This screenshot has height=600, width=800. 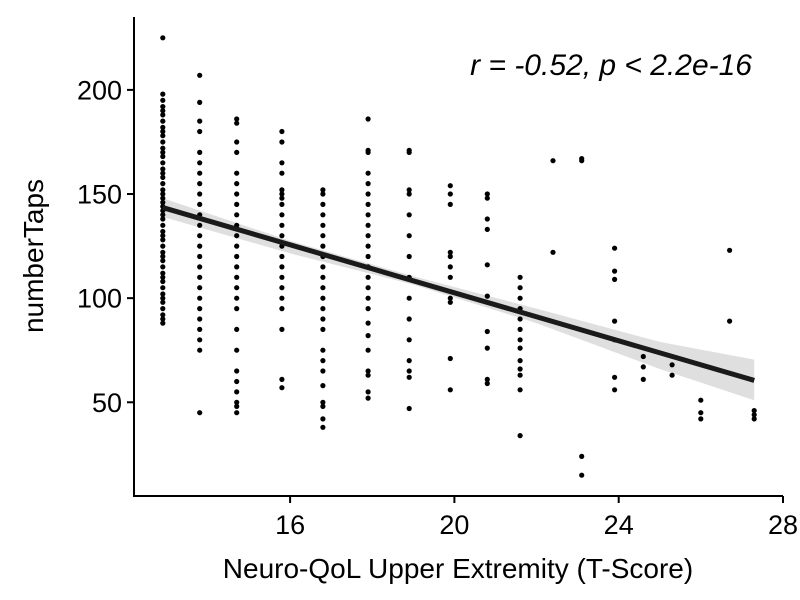 I want to click on x-tick-label: 28, so click(x=783, y=525).